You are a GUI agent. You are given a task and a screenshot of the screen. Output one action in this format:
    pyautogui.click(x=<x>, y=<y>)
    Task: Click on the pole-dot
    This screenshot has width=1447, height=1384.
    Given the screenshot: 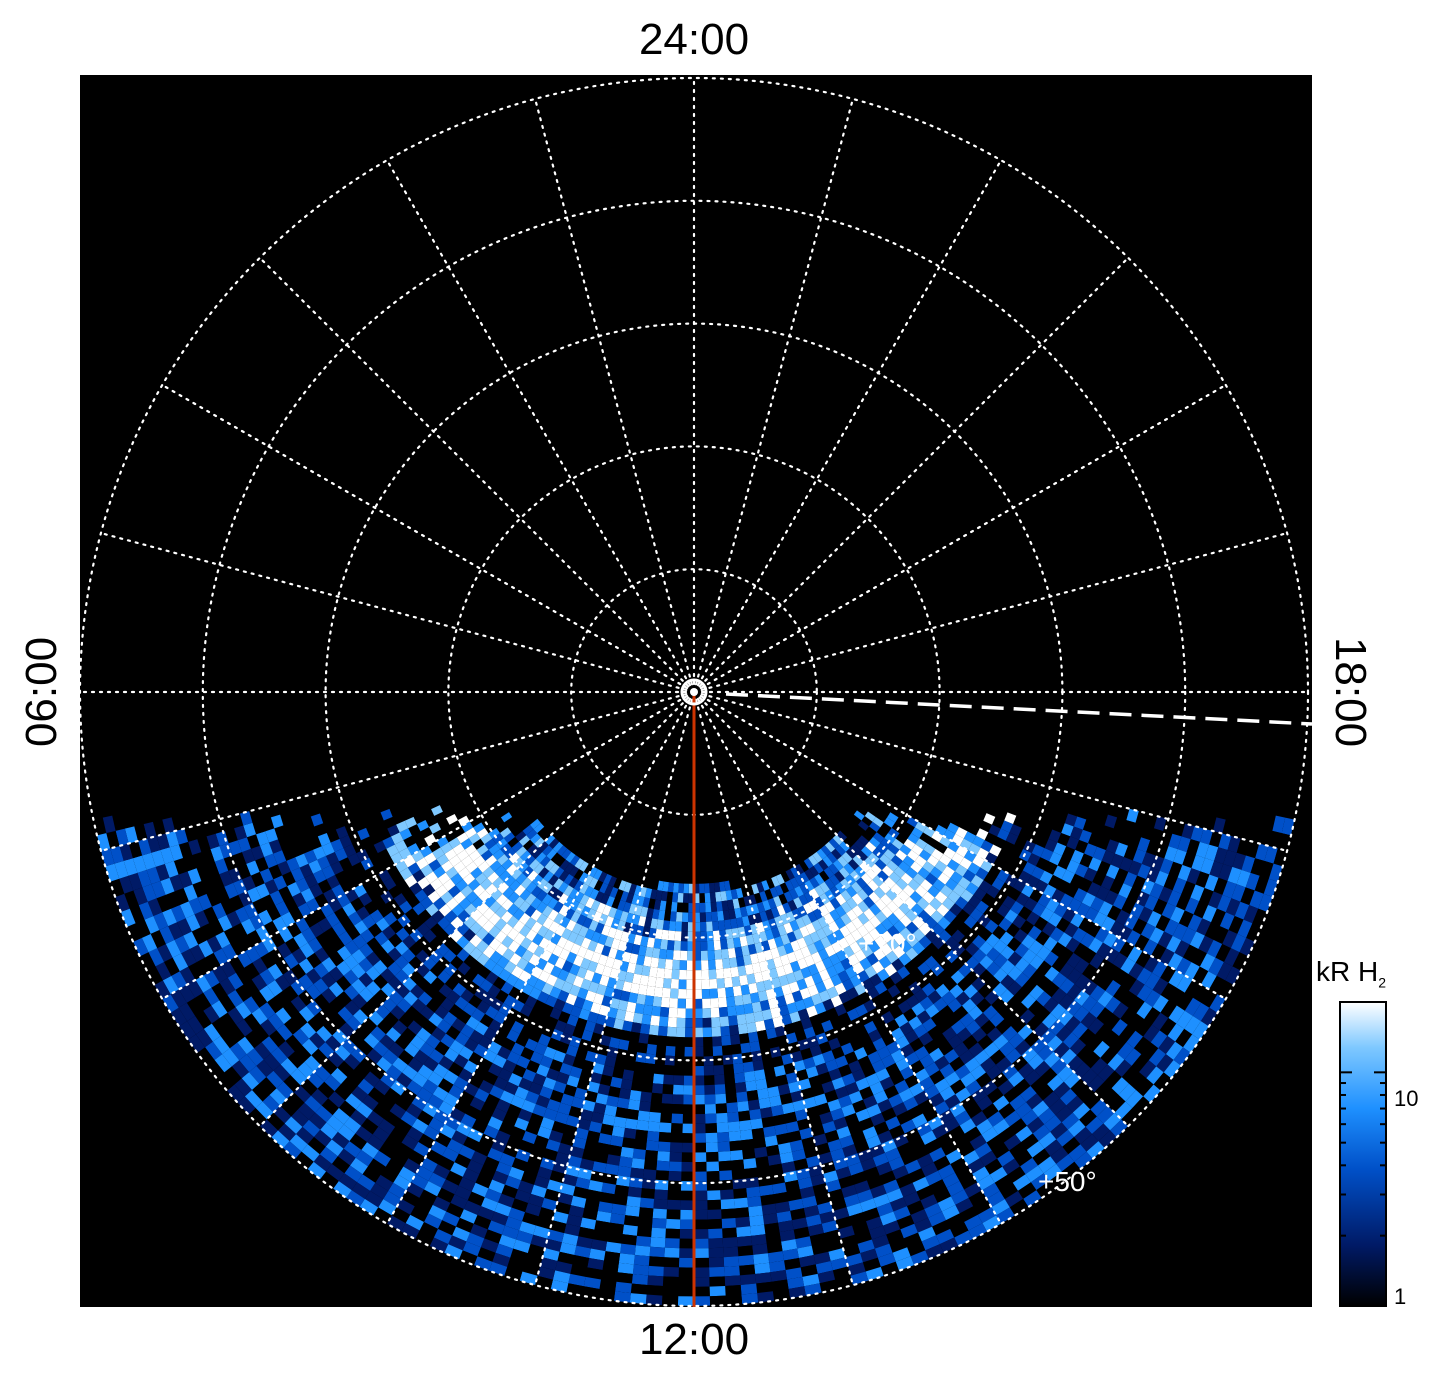 What is the action you would take?
    pyautogui.click(x=694, y=692)
    